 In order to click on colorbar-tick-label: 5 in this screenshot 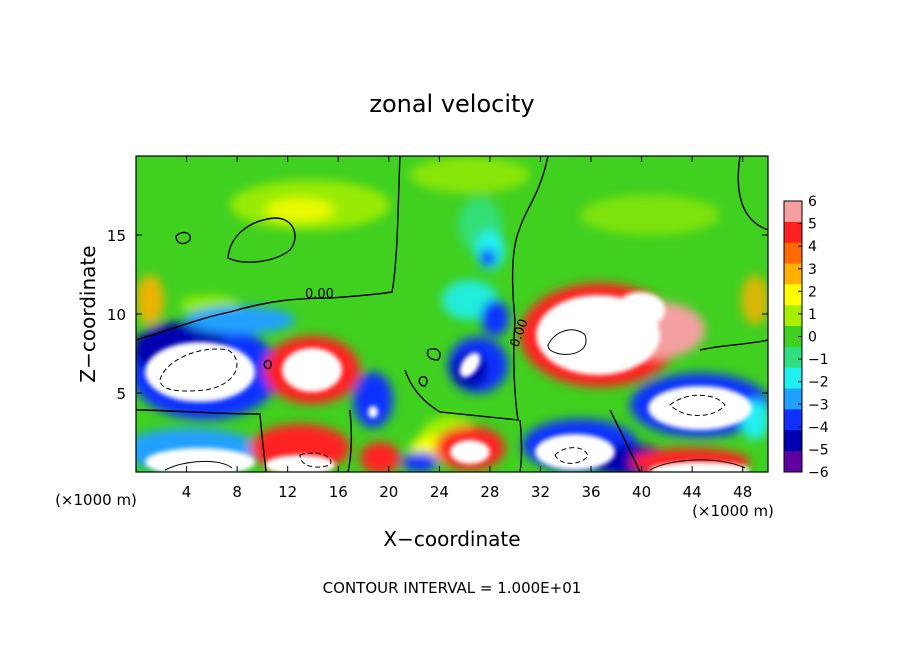, I will do `click(812, 225)`.